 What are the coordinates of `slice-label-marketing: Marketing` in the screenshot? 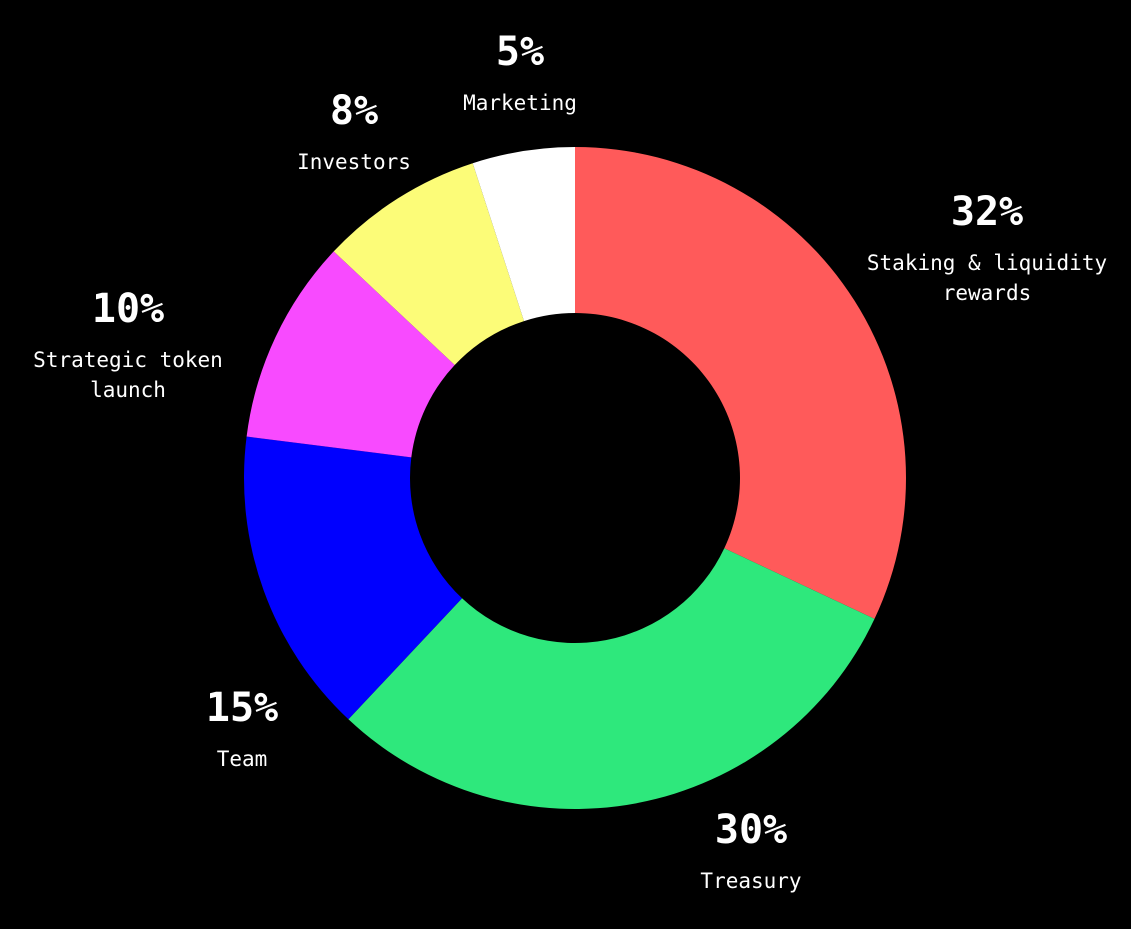 It's located at (520, 103).